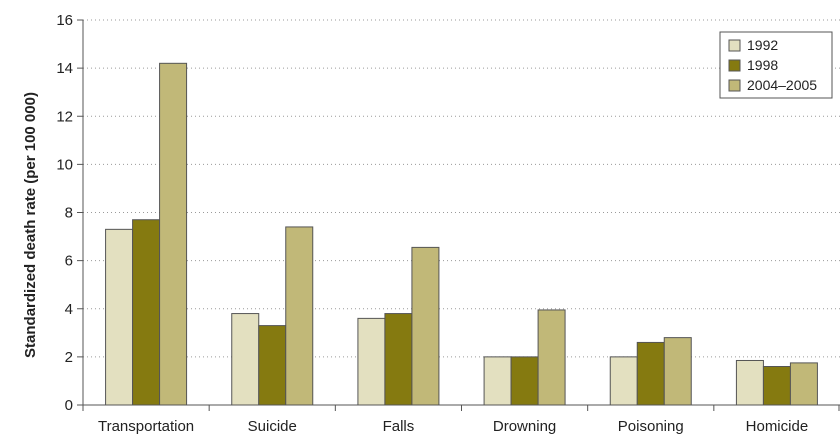 The width and height of the screenshot is (840, 441). Describe the element at coordinates (776, 386) in the screenshot. I see `bar-1998-Homicide` at that location.